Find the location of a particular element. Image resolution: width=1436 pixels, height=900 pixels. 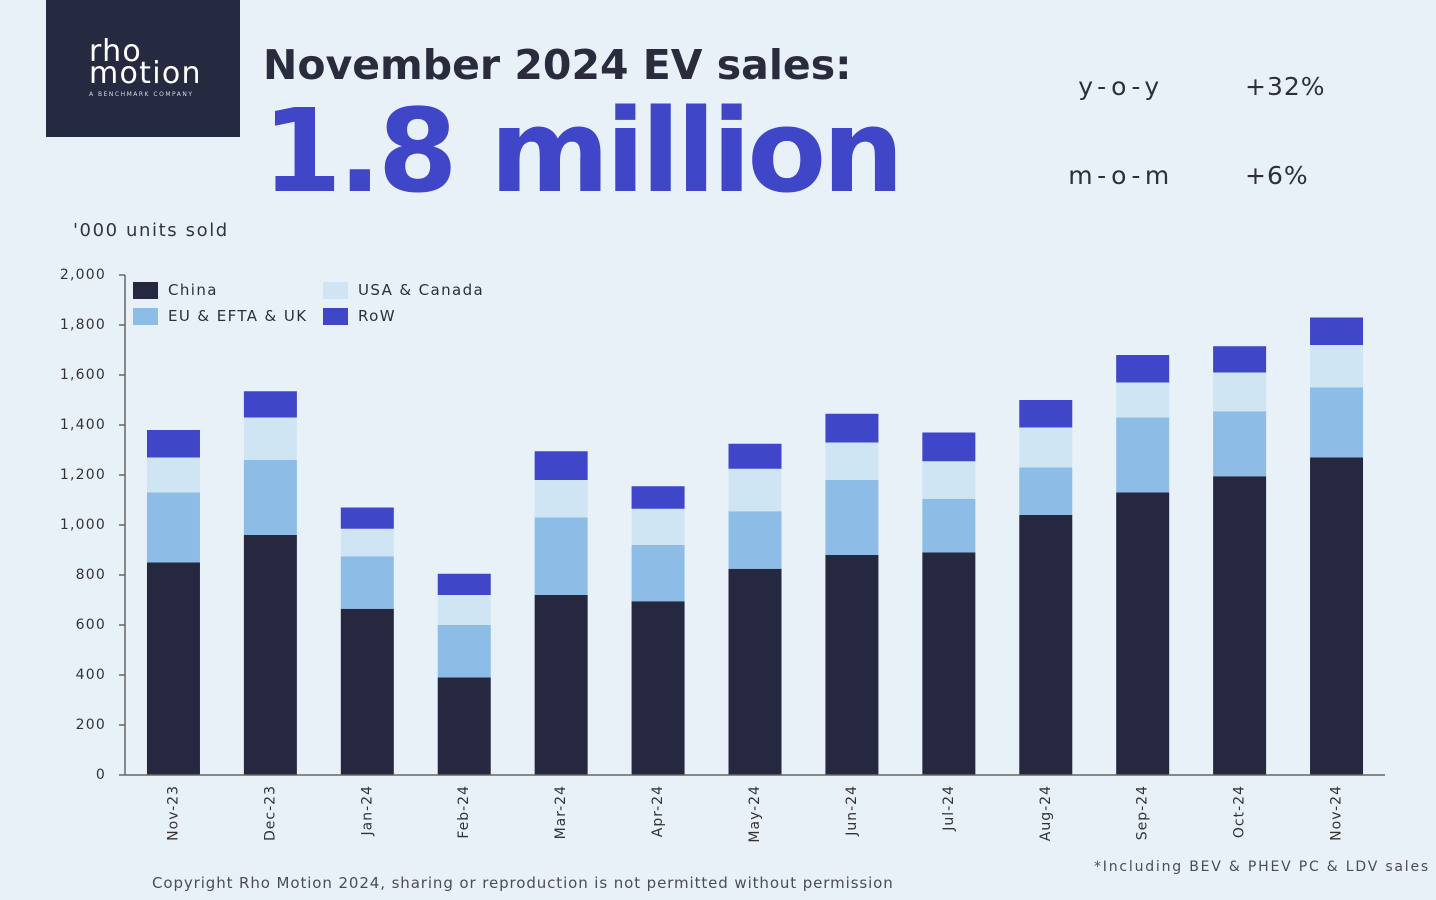

footnote: *Including BEV & PHEV PC & LDV sales is located at coordinates (1261, 867).